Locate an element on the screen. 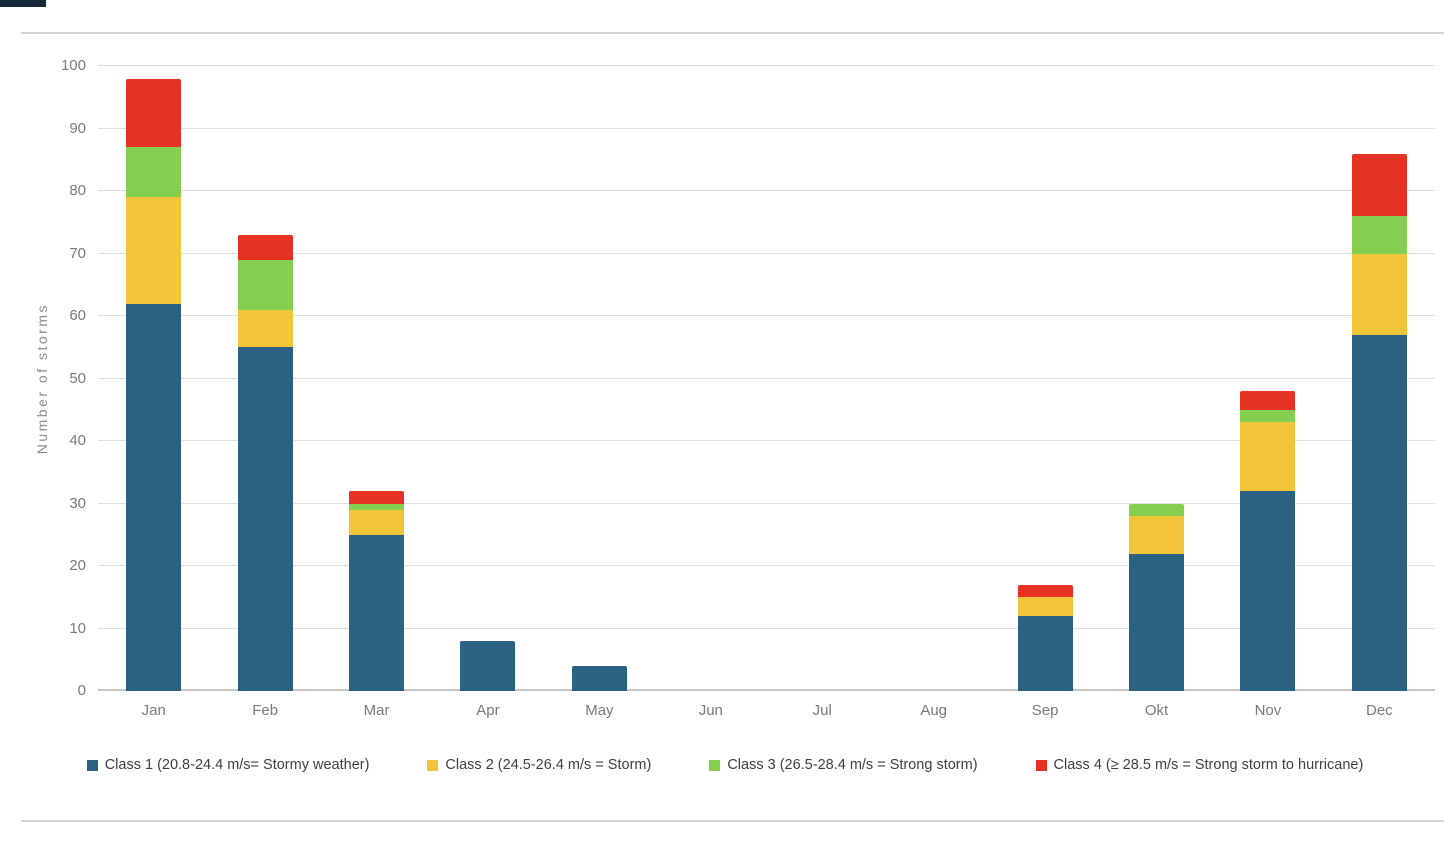  x-tick-label-aug: Aug is located at coordinates (934, 710).